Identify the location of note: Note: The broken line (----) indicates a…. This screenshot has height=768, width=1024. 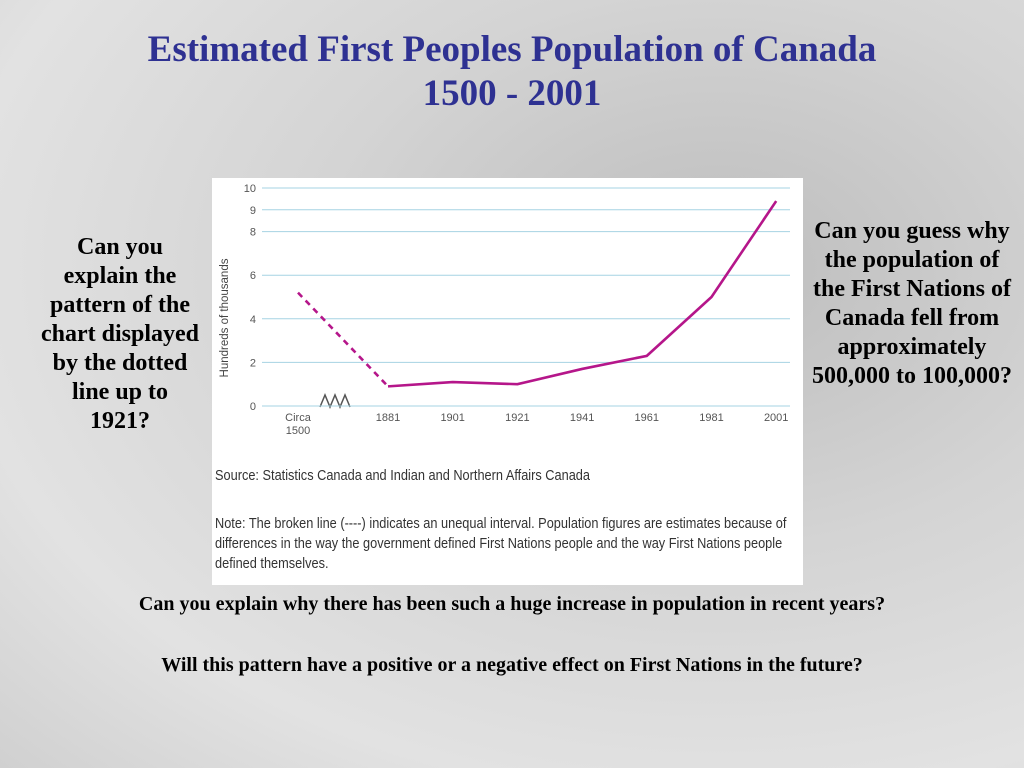
(501, 544).